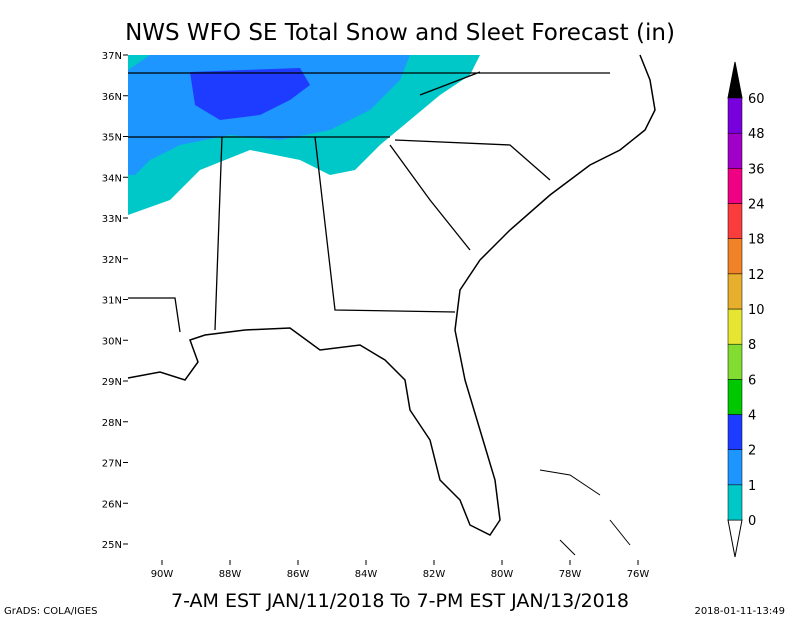 The width and height of the screenshot is (800, 618). I want to click on lat-label: 35N, so click(112, 138).